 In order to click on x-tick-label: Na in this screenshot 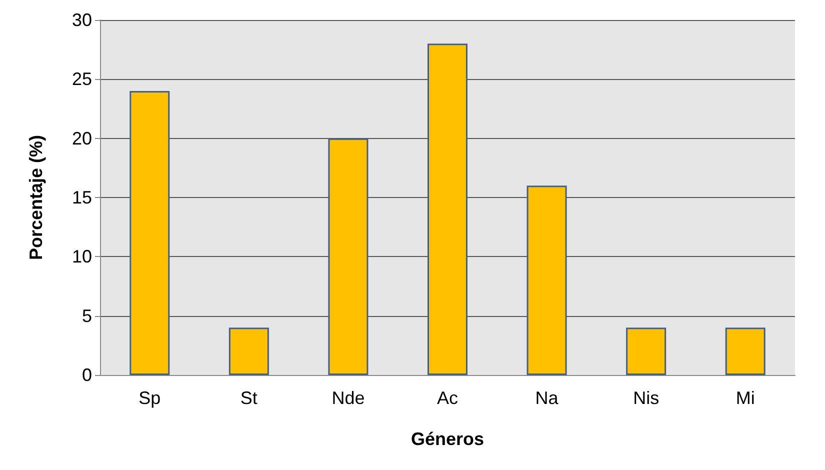, I will do `click(547, 398)`.